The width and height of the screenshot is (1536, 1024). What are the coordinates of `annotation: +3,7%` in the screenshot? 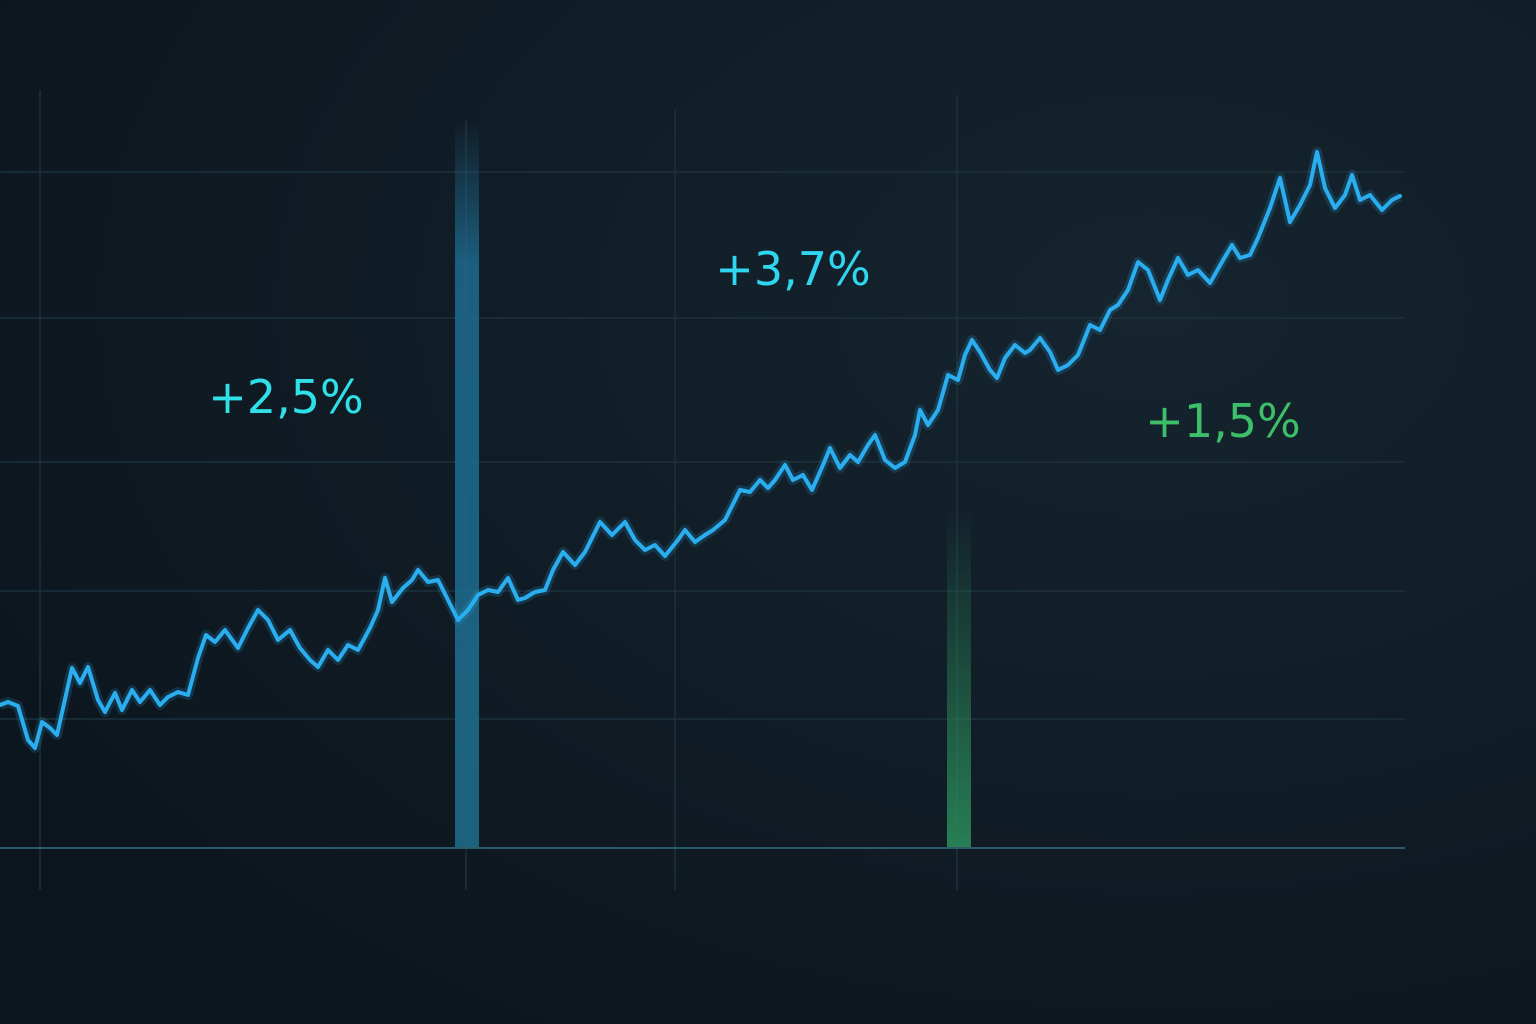 It's located at (792, 269).